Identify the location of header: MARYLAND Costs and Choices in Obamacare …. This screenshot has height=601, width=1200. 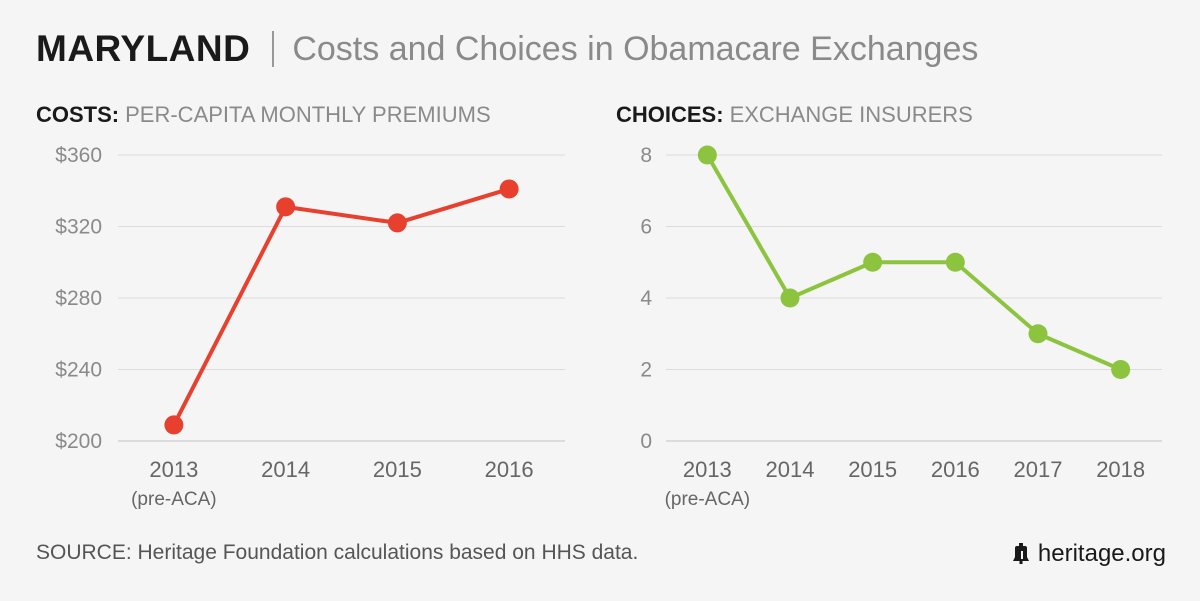
(507, 49).